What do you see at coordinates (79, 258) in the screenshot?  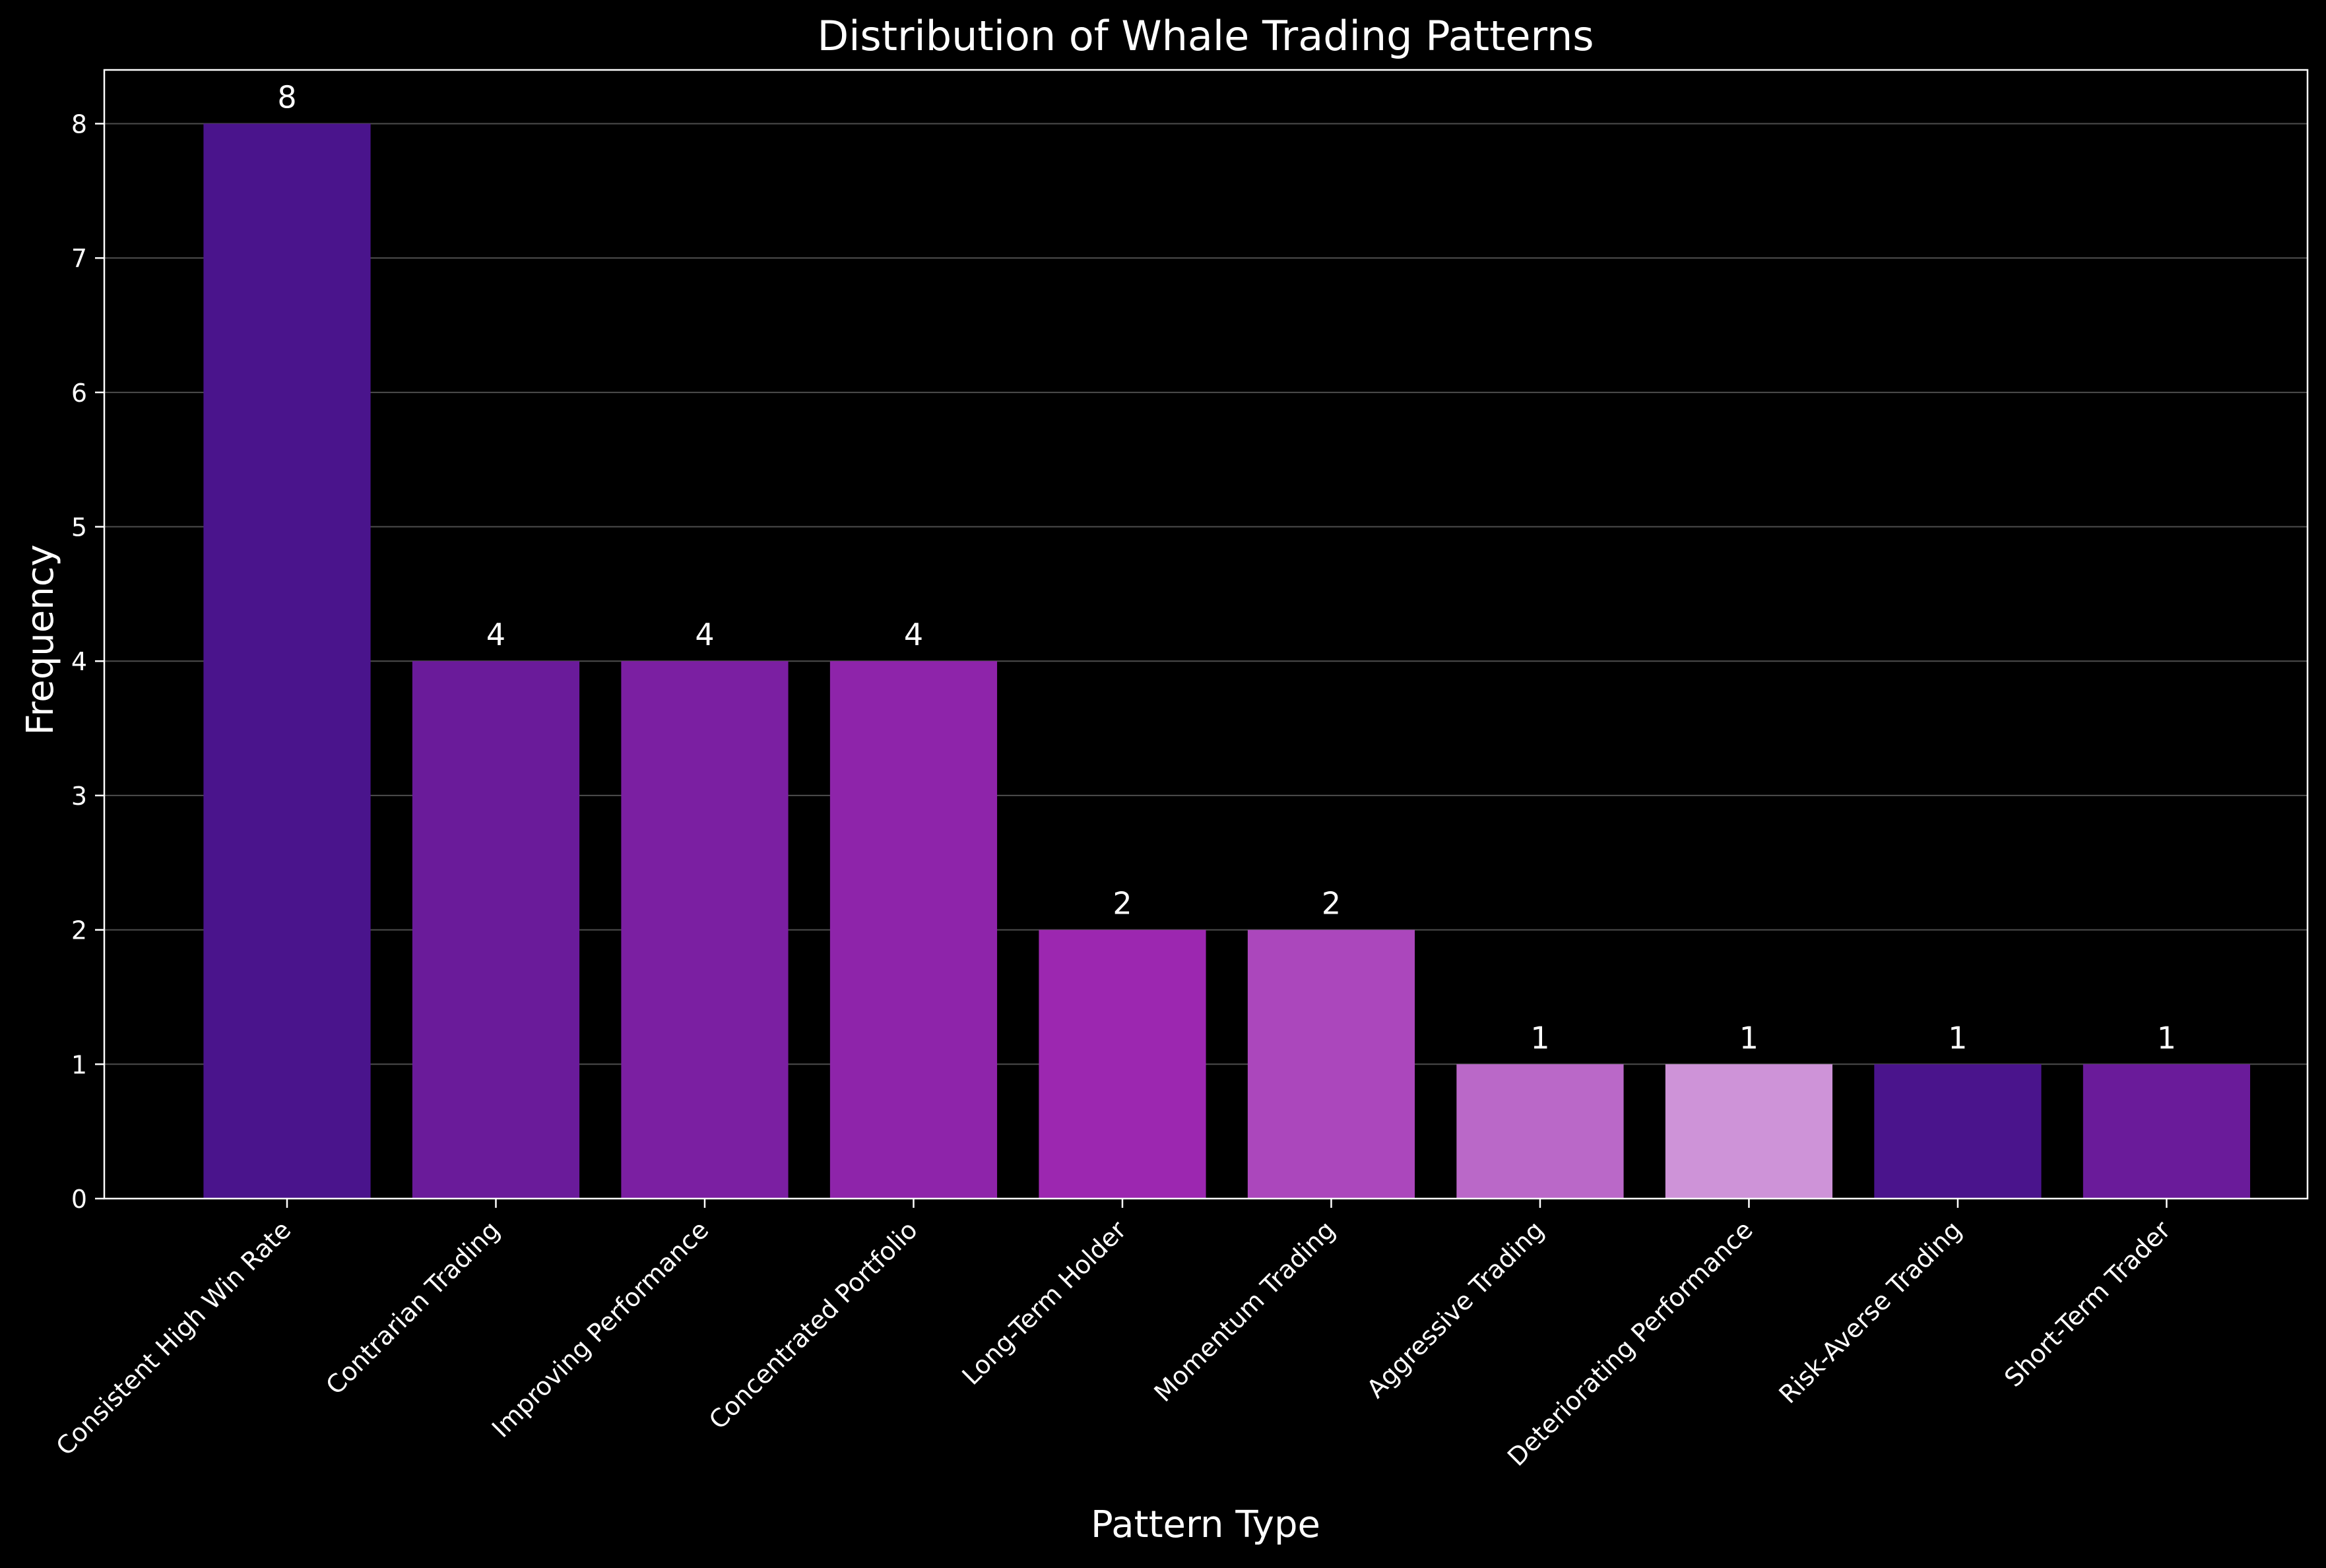 I see `y-tick-label: 7` at bounding box center [79, 258].